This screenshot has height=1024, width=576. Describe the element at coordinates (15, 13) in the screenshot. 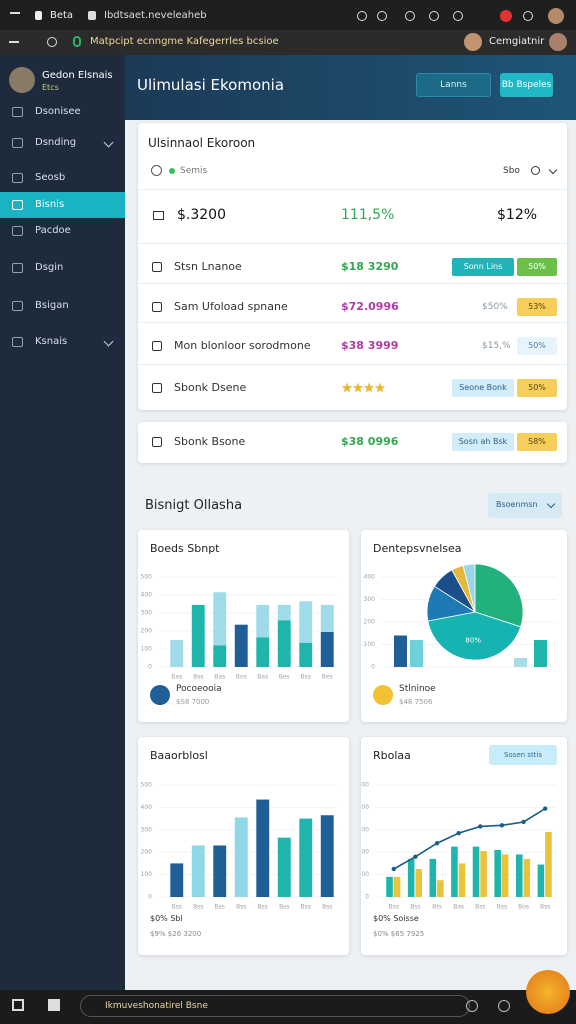

I see `back-icon` at that location.